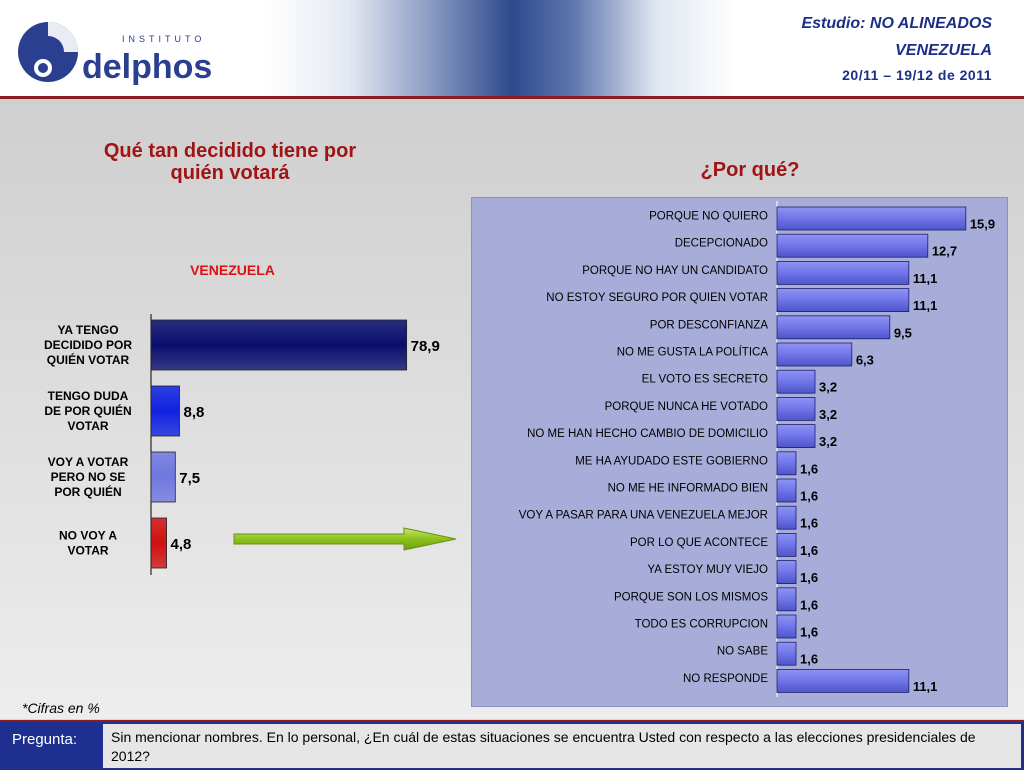 This screenshot has width=1024, height=770. I want to click on bar-value-label: 6,3, so click(865, 360).